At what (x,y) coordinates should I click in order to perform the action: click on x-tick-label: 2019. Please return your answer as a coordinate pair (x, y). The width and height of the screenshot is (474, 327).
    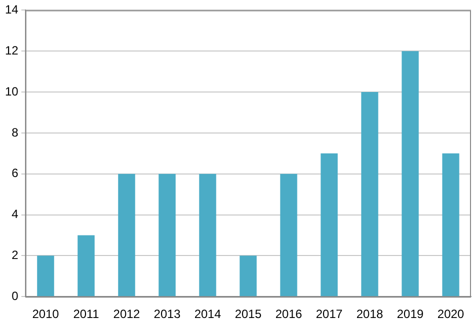
    Looking at the image, I should click on (410, 314).